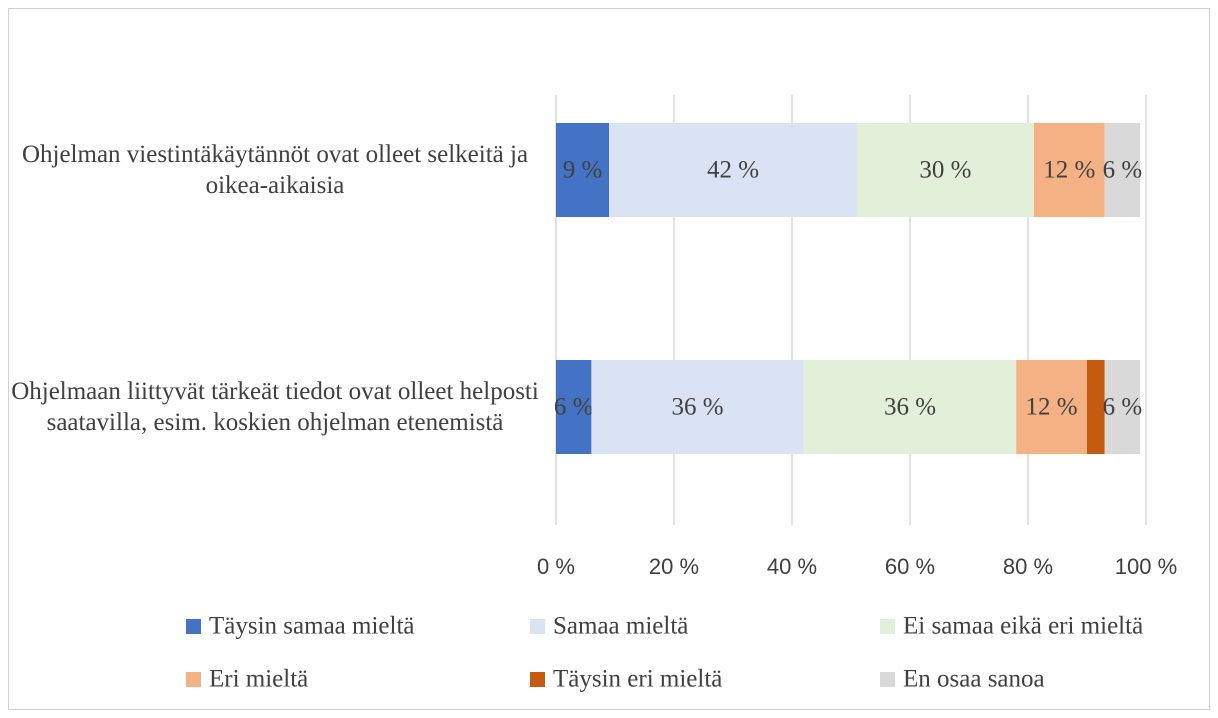 This screenshot has height=718, width=1218. What do you see at coordinates (556, 566) in the screenshot?
I see `x-tick-label: 0 %` at bounding box center [556, 566].